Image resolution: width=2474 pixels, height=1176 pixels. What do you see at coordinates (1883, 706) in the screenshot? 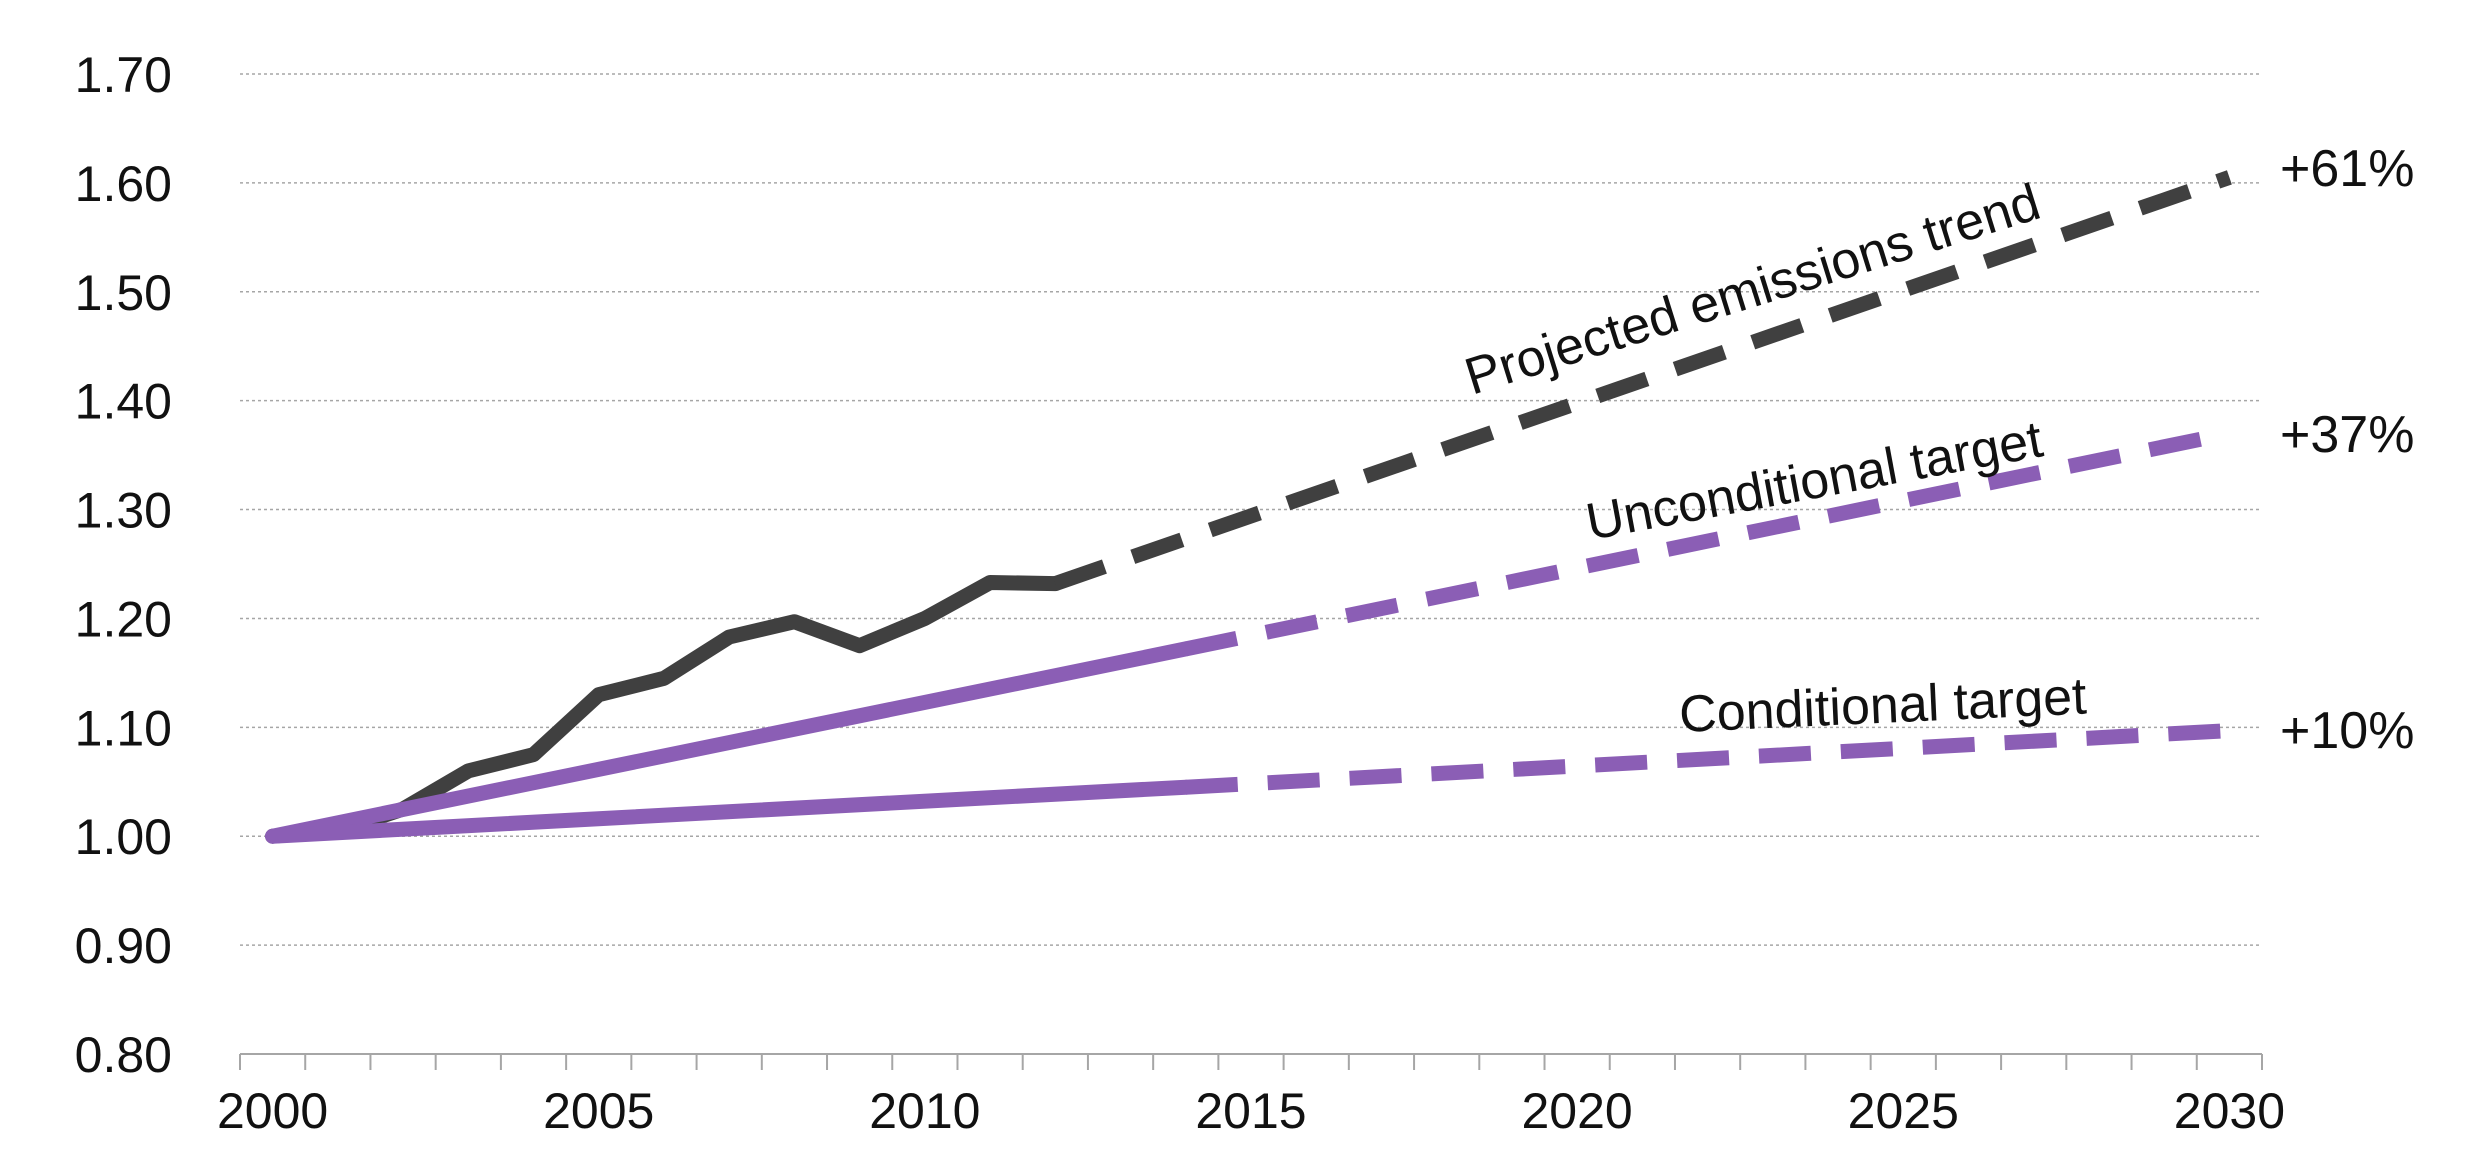
I see `annotation-conditional-target: Conditional target` at bounding box center [1883, 706].